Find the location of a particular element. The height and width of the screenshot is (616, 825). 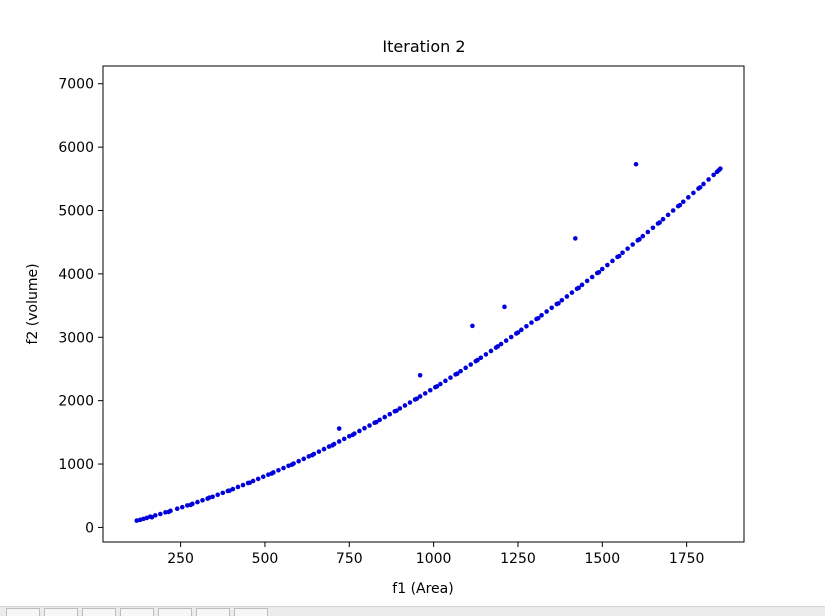

x-tick-label: 1500 is located at coordinates (602, 559).